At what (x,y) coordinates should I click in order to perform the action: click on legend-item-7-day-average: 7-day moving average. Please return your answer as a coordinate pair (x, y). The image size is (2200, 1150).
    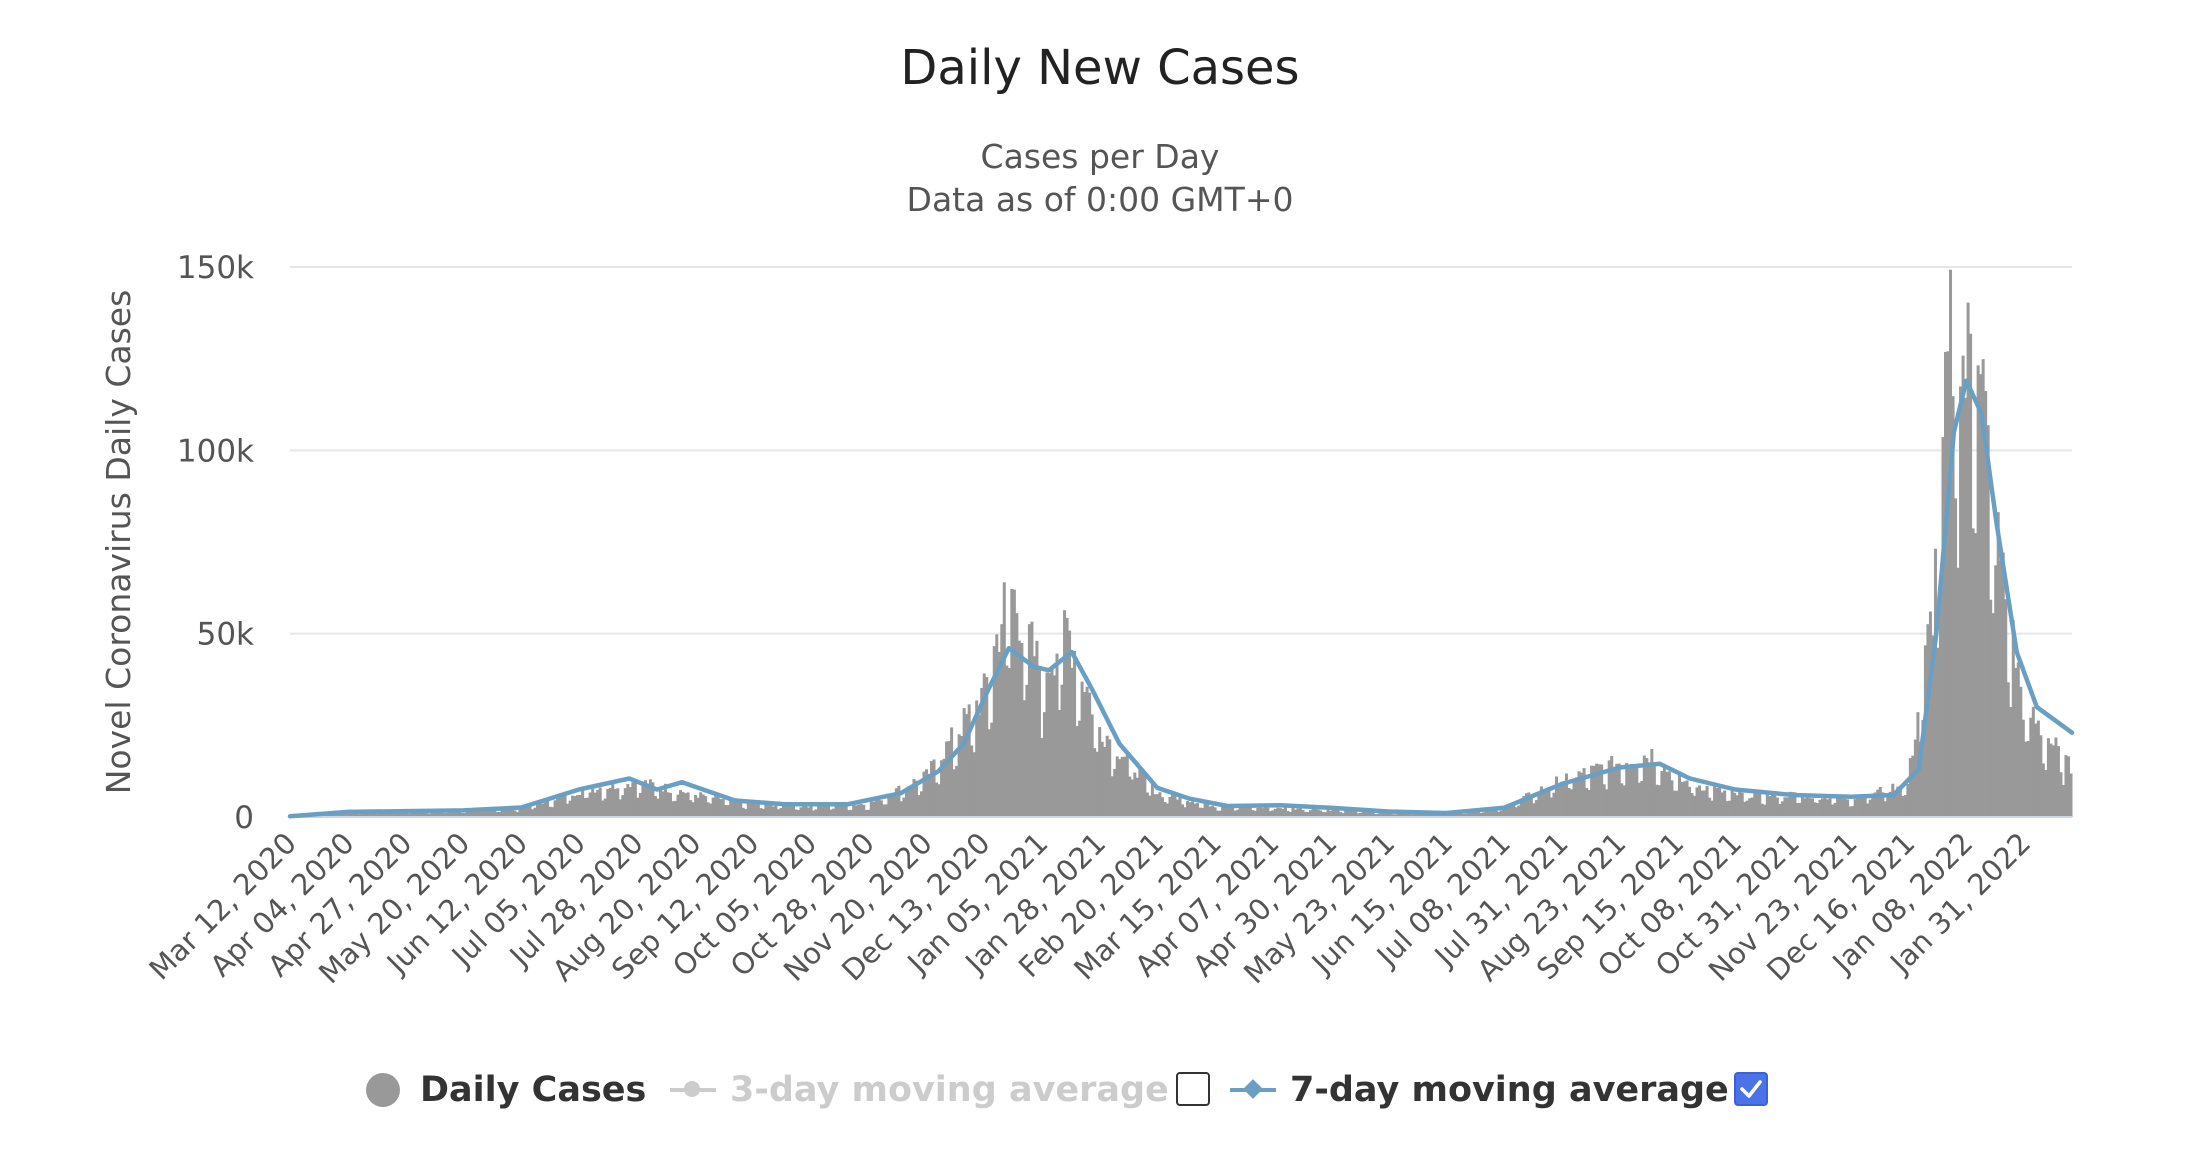
    Looking at the image, I should click on (1479, 1090).